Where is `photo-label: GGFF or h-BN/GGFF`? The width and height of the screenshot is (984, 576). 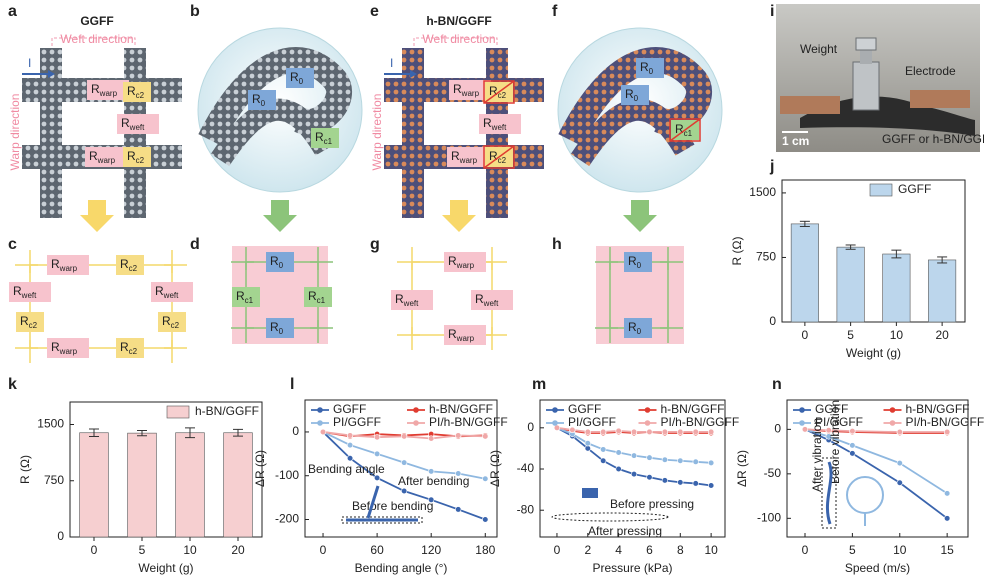
photo-label: GGFF or h-BN/GGFF is located at coordinates (933, 139).